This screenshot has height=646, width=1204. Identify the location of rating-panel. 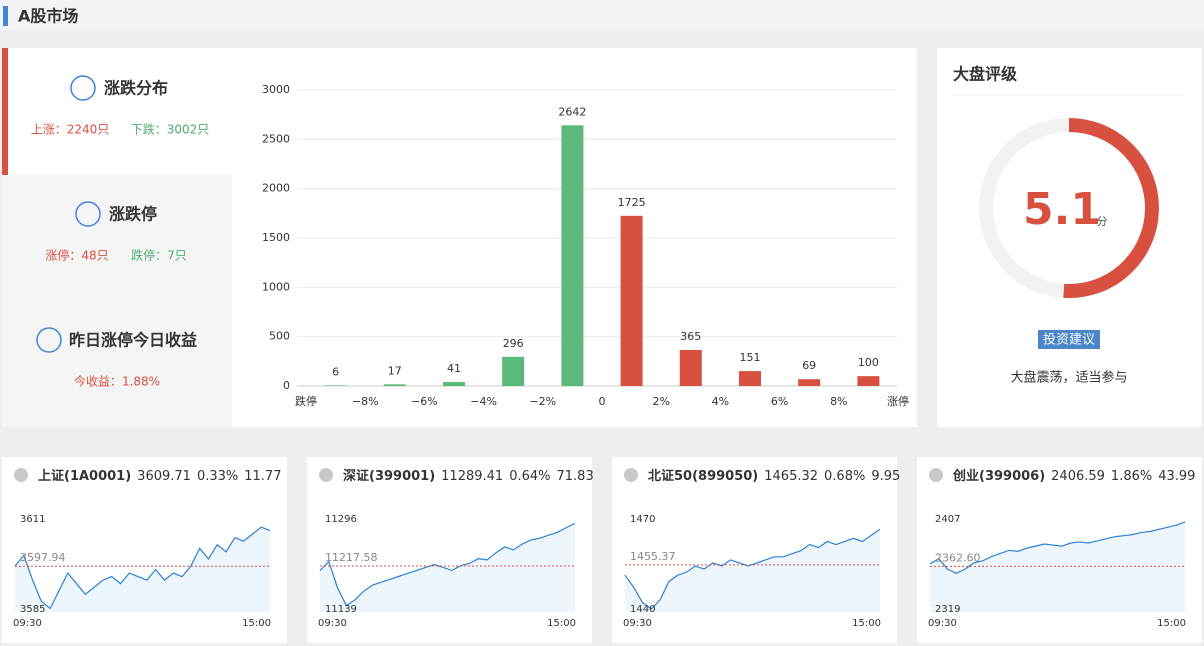
(1069, 237).